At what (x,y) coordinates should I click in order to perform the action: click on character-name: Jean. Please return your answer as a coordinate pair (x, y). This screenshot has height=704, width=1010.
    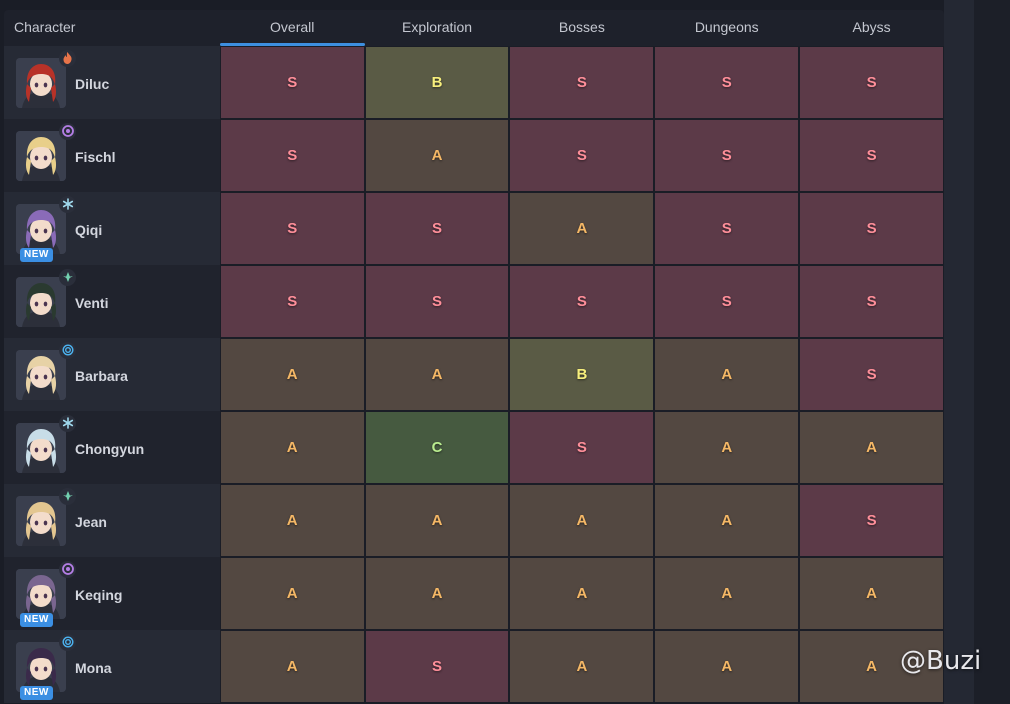
    Looking at the image, I should click on (91, 521).